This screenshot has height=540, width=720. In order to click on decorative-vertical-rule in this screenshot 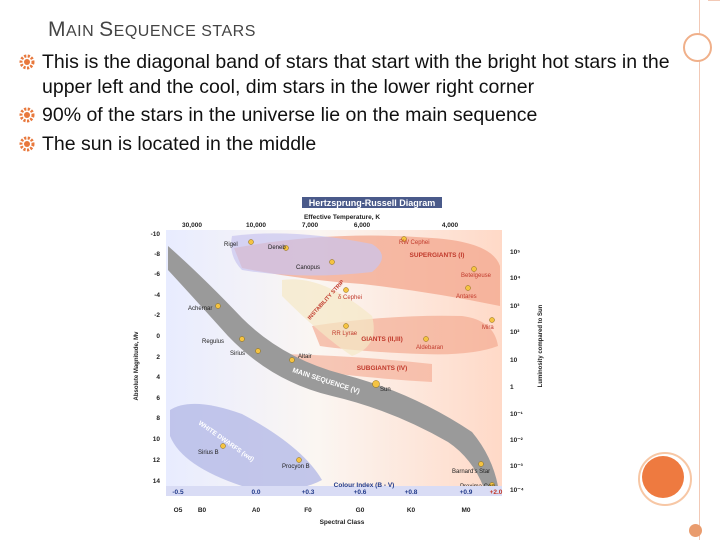, I will do `click(699, 270)`.